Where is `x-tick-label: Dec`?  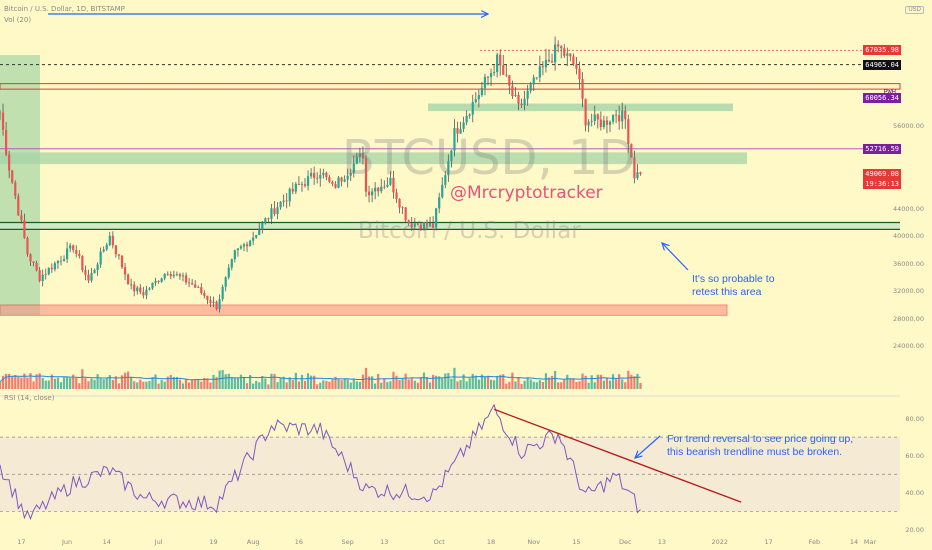 x-tick-label: Dec is located at coordinates (625, 542).